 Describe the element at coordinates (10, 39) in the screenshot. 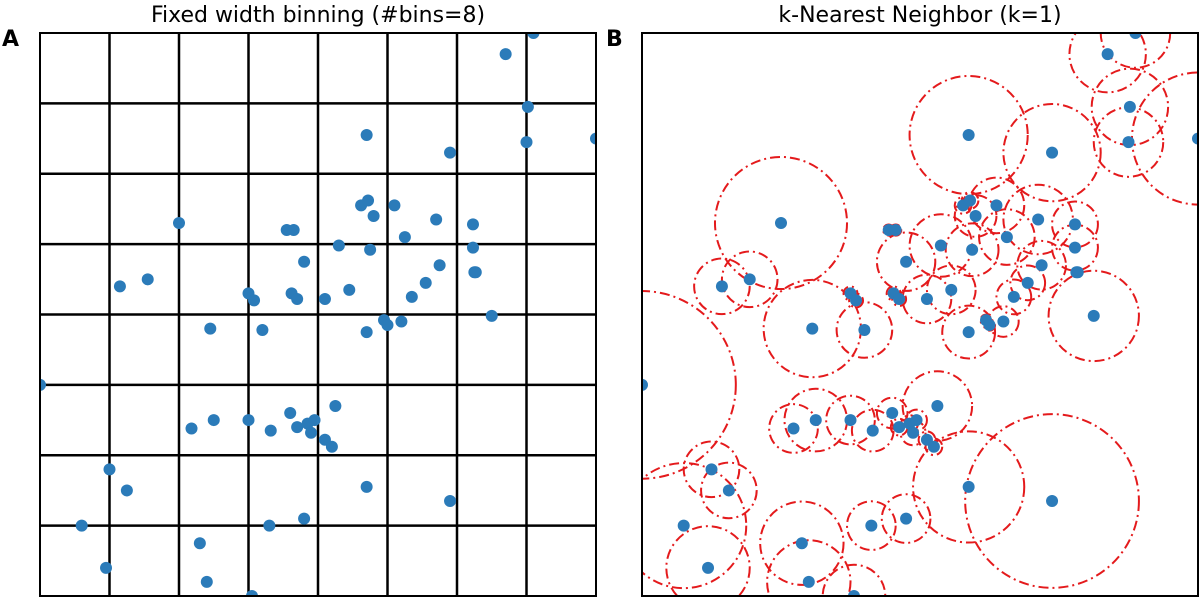

I see `panel-a-letter: A` at that location.